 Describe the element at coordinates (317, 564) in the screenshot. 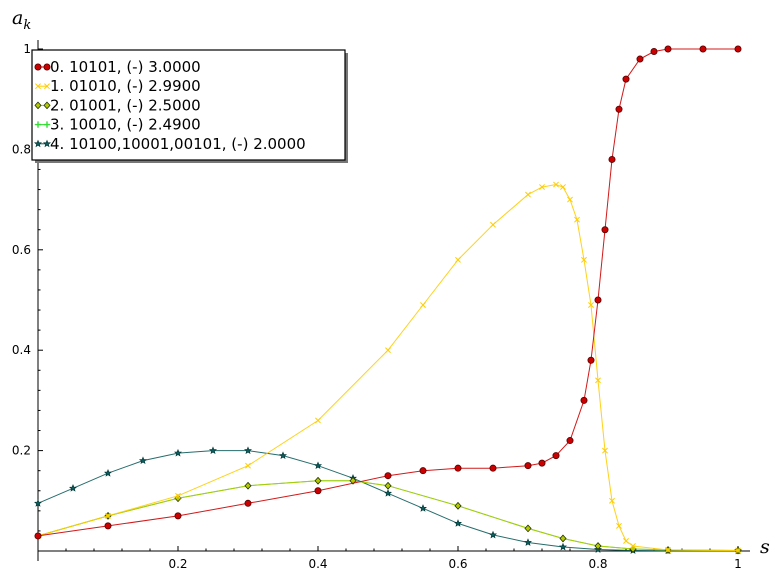

I see `x-tick-label: 0.4` at that location.